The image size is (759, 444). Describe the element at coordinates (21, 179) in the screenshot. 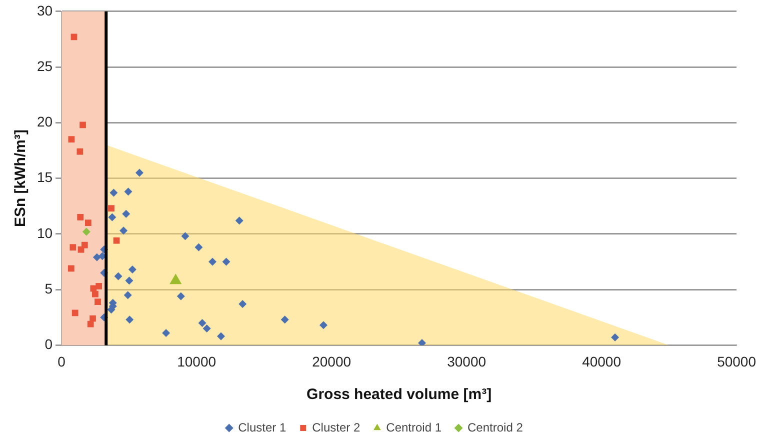

I see `y-axis-title: ESn [kWh/m³]` at that location.